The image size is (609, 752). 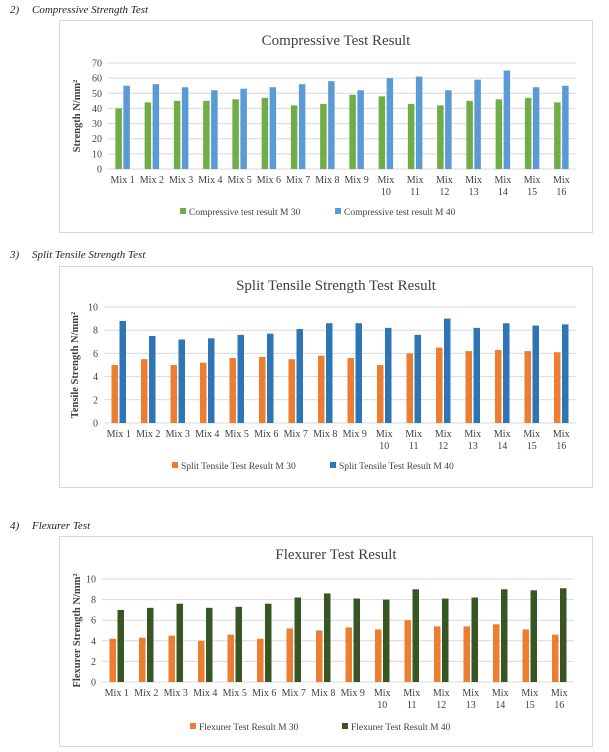 I want to click on x-tick-label: Mix 2, so click(x=148, y=434).